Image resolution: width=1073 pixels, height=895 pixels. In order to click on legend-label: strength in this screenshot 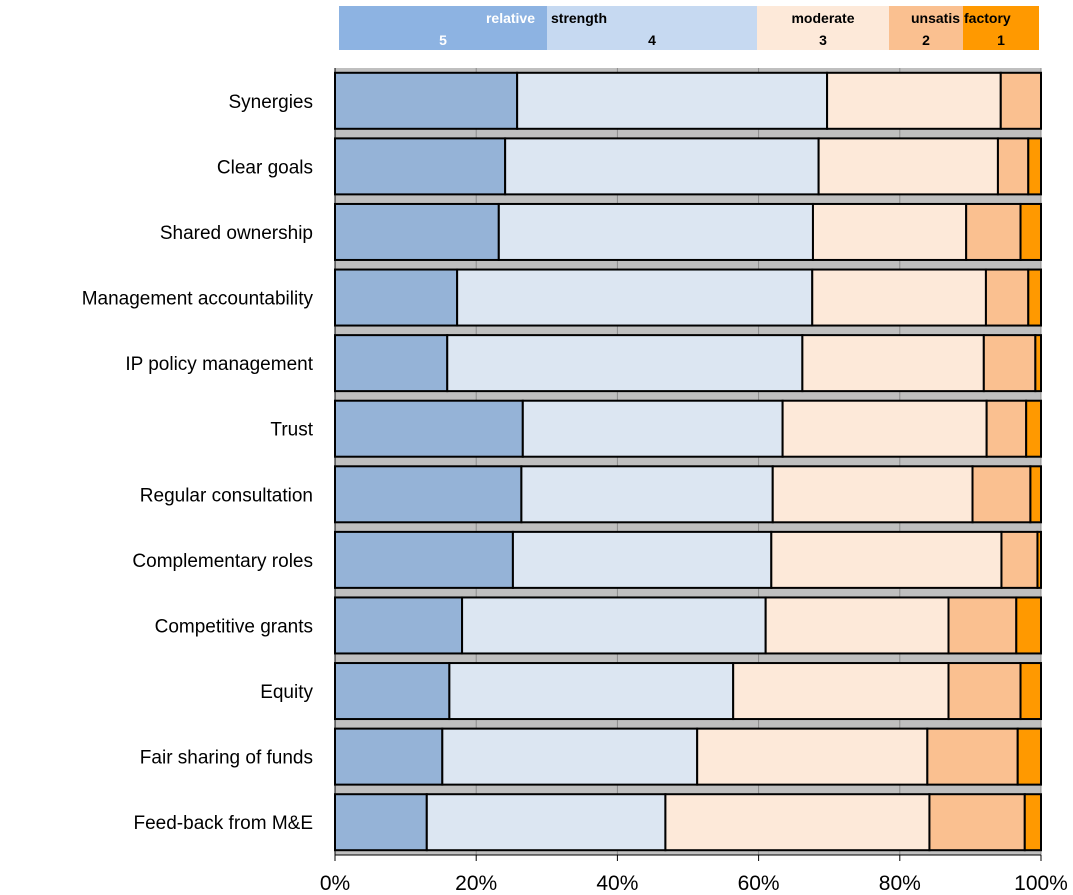, I will do `click(579, 18)`.